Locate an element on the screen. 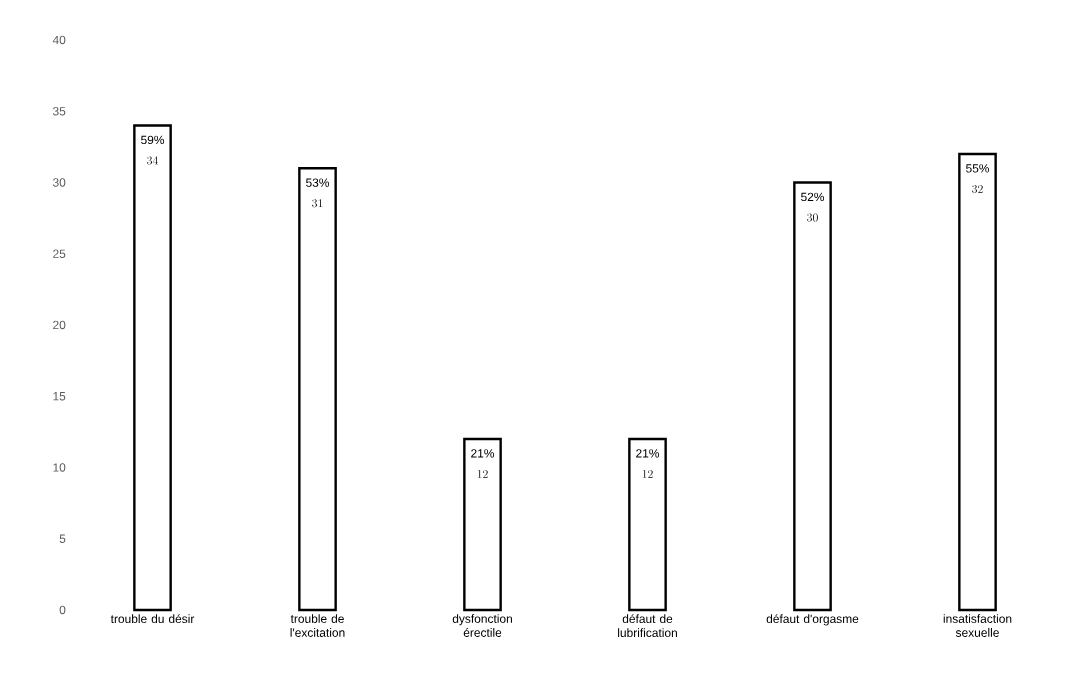  annotation: 55% is located at coordinates (978, 168).